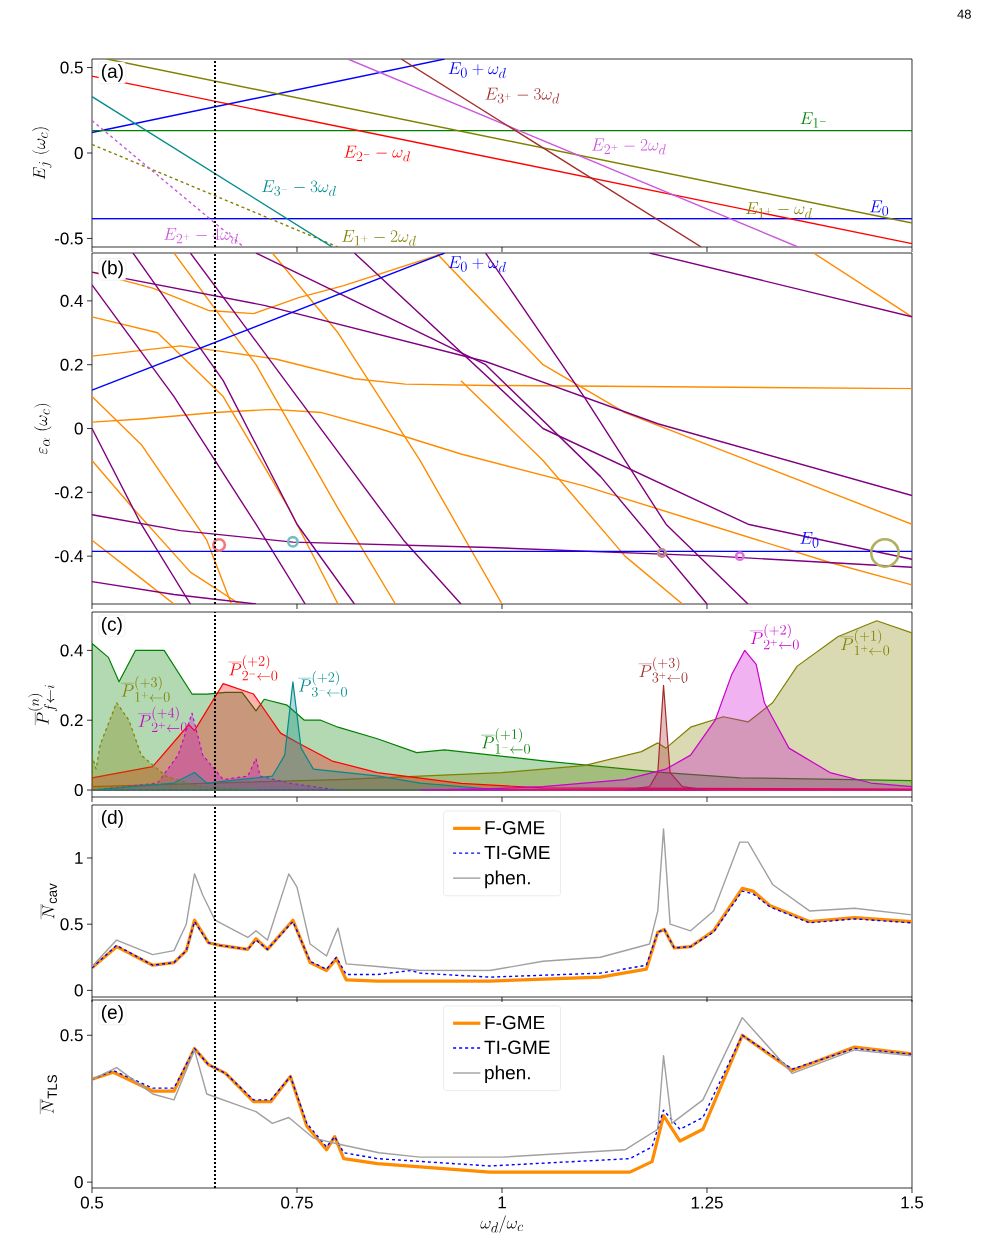 This screenshot has height=1256, width=982. Describe the element at coordinates (79, 858) in the screenshot. I see `y-tick-label: 1` at that location.